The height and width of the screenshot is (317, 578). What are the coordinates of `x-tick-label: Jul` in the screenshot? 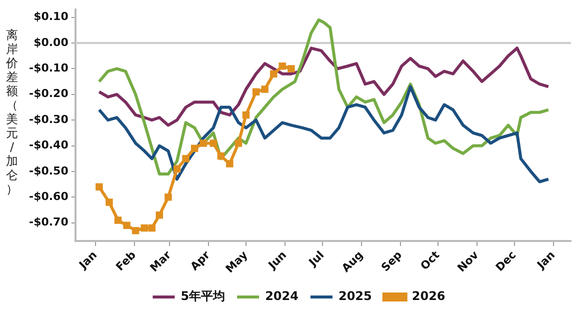 It's located at (316, 259).